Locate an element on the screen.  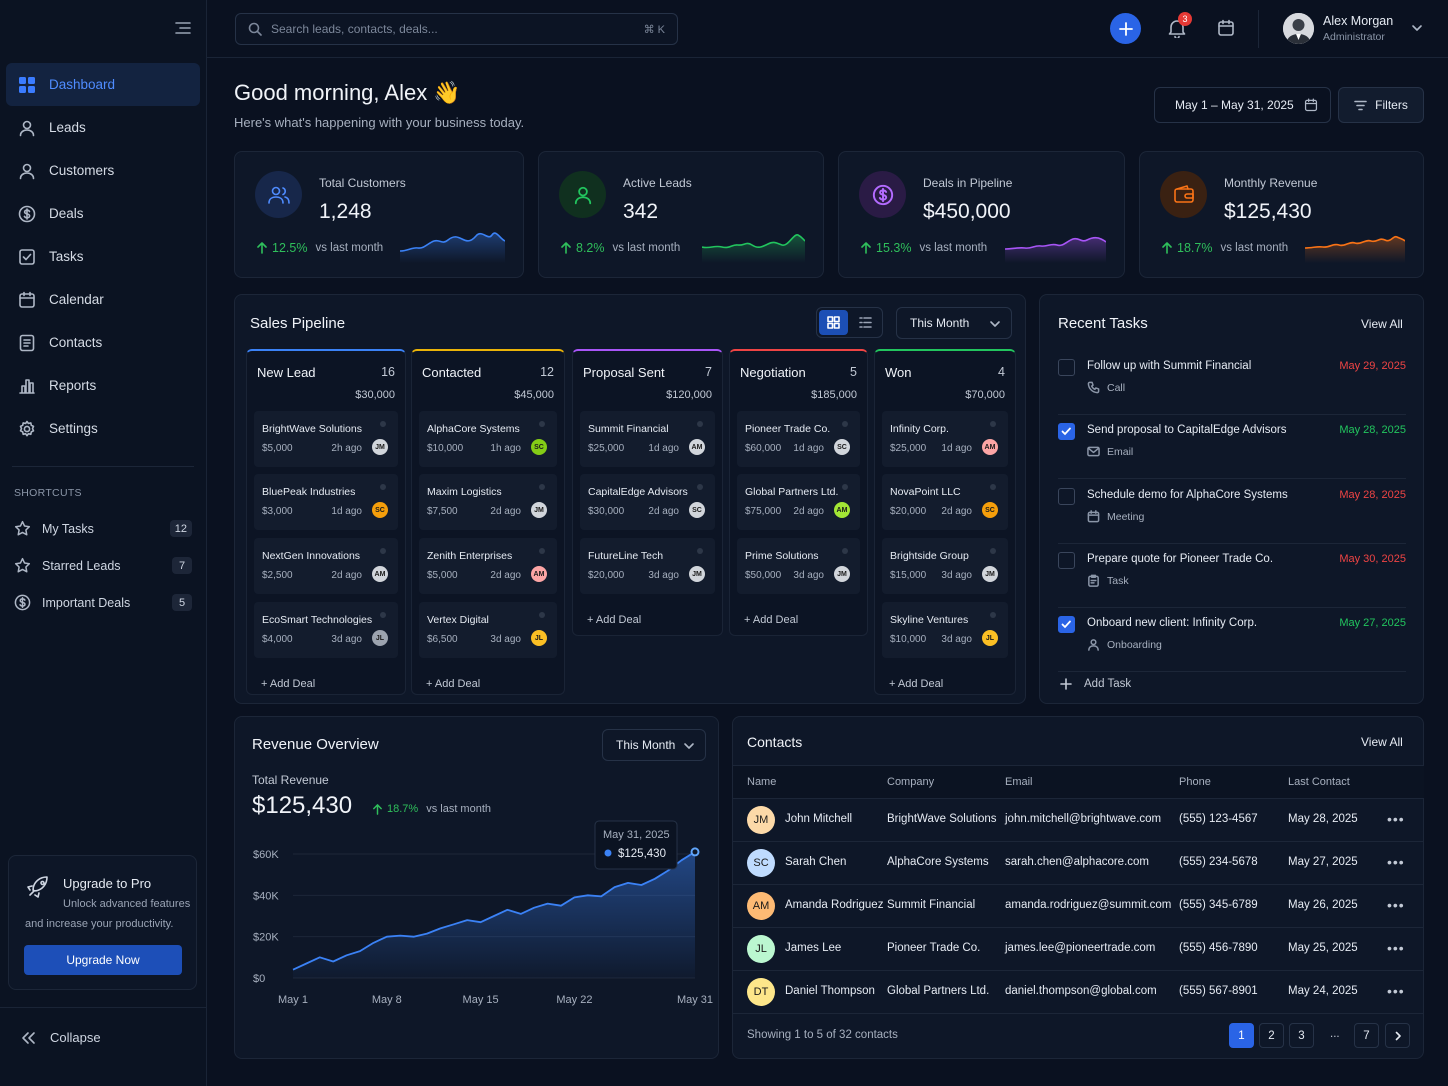
deal-value: $6,500 is located at coordinates (442, 639).